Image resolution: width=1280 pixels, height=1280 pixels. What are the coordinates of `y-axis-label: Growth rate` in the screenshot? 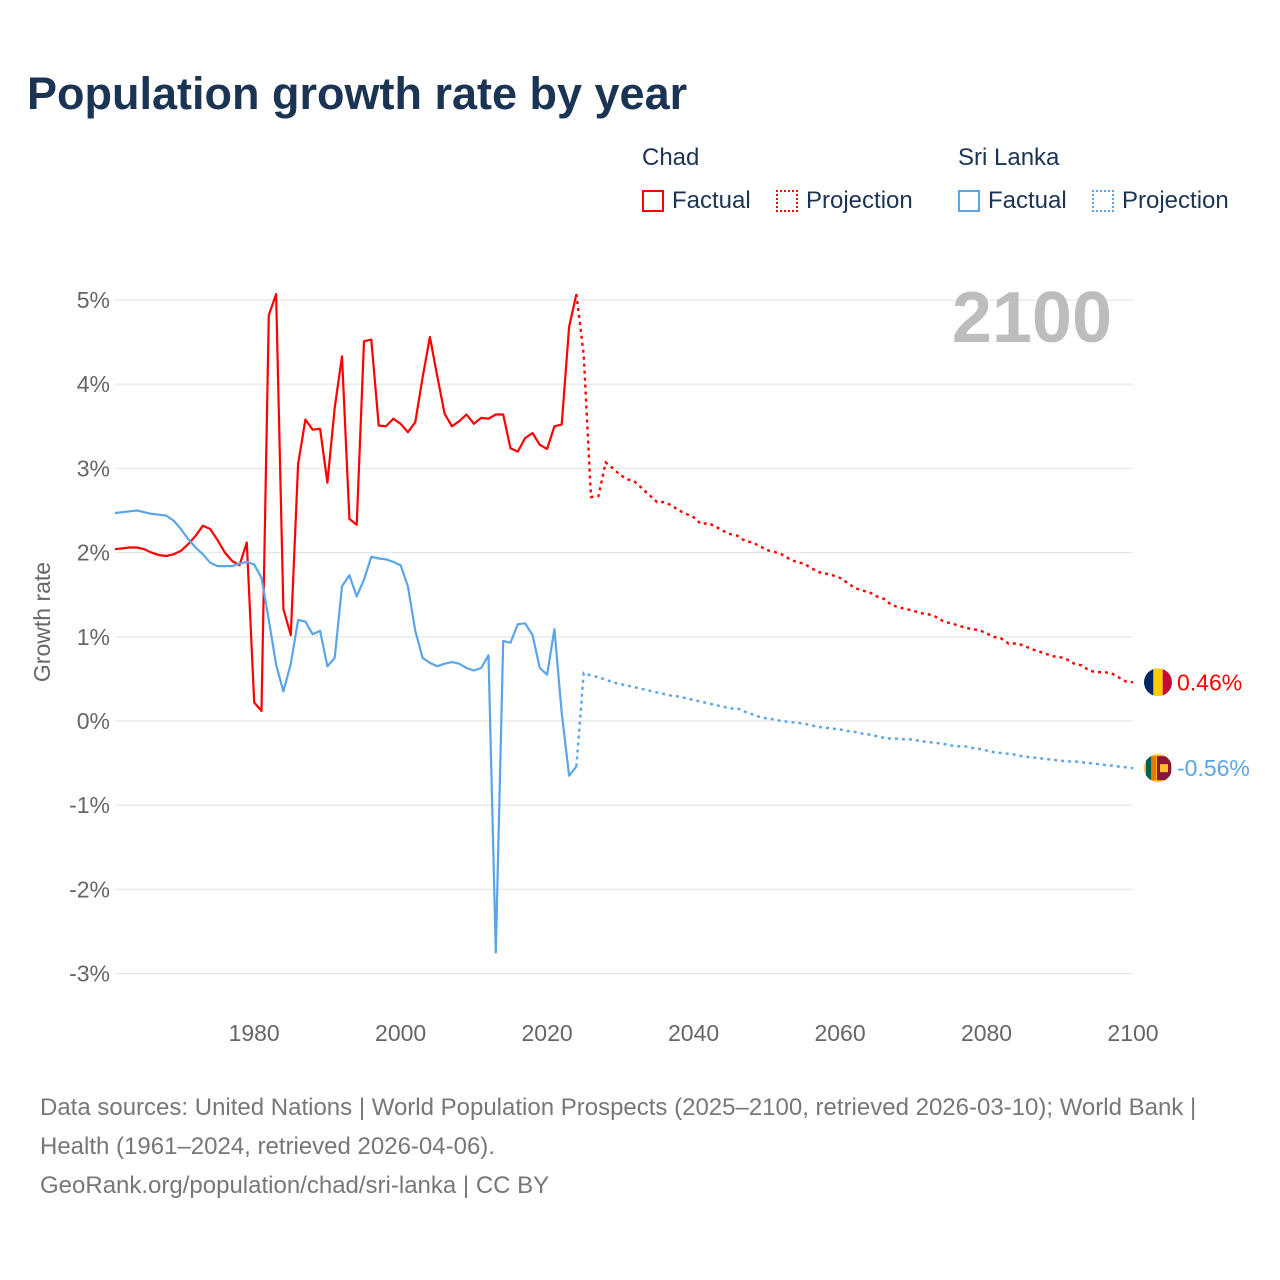 It's located at (42, 622).